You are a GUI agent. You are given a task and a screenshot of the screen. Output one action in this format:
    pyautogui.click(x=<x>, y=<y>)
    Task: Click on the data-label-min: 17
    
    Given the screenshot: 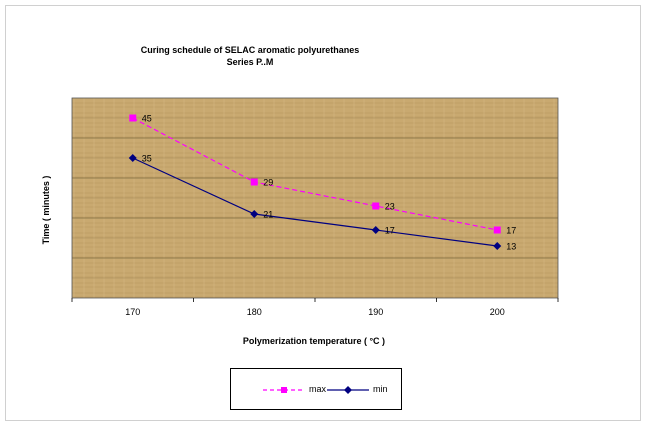 What is the action you would take?
    pyautogui.click(x=390, y=231)
    